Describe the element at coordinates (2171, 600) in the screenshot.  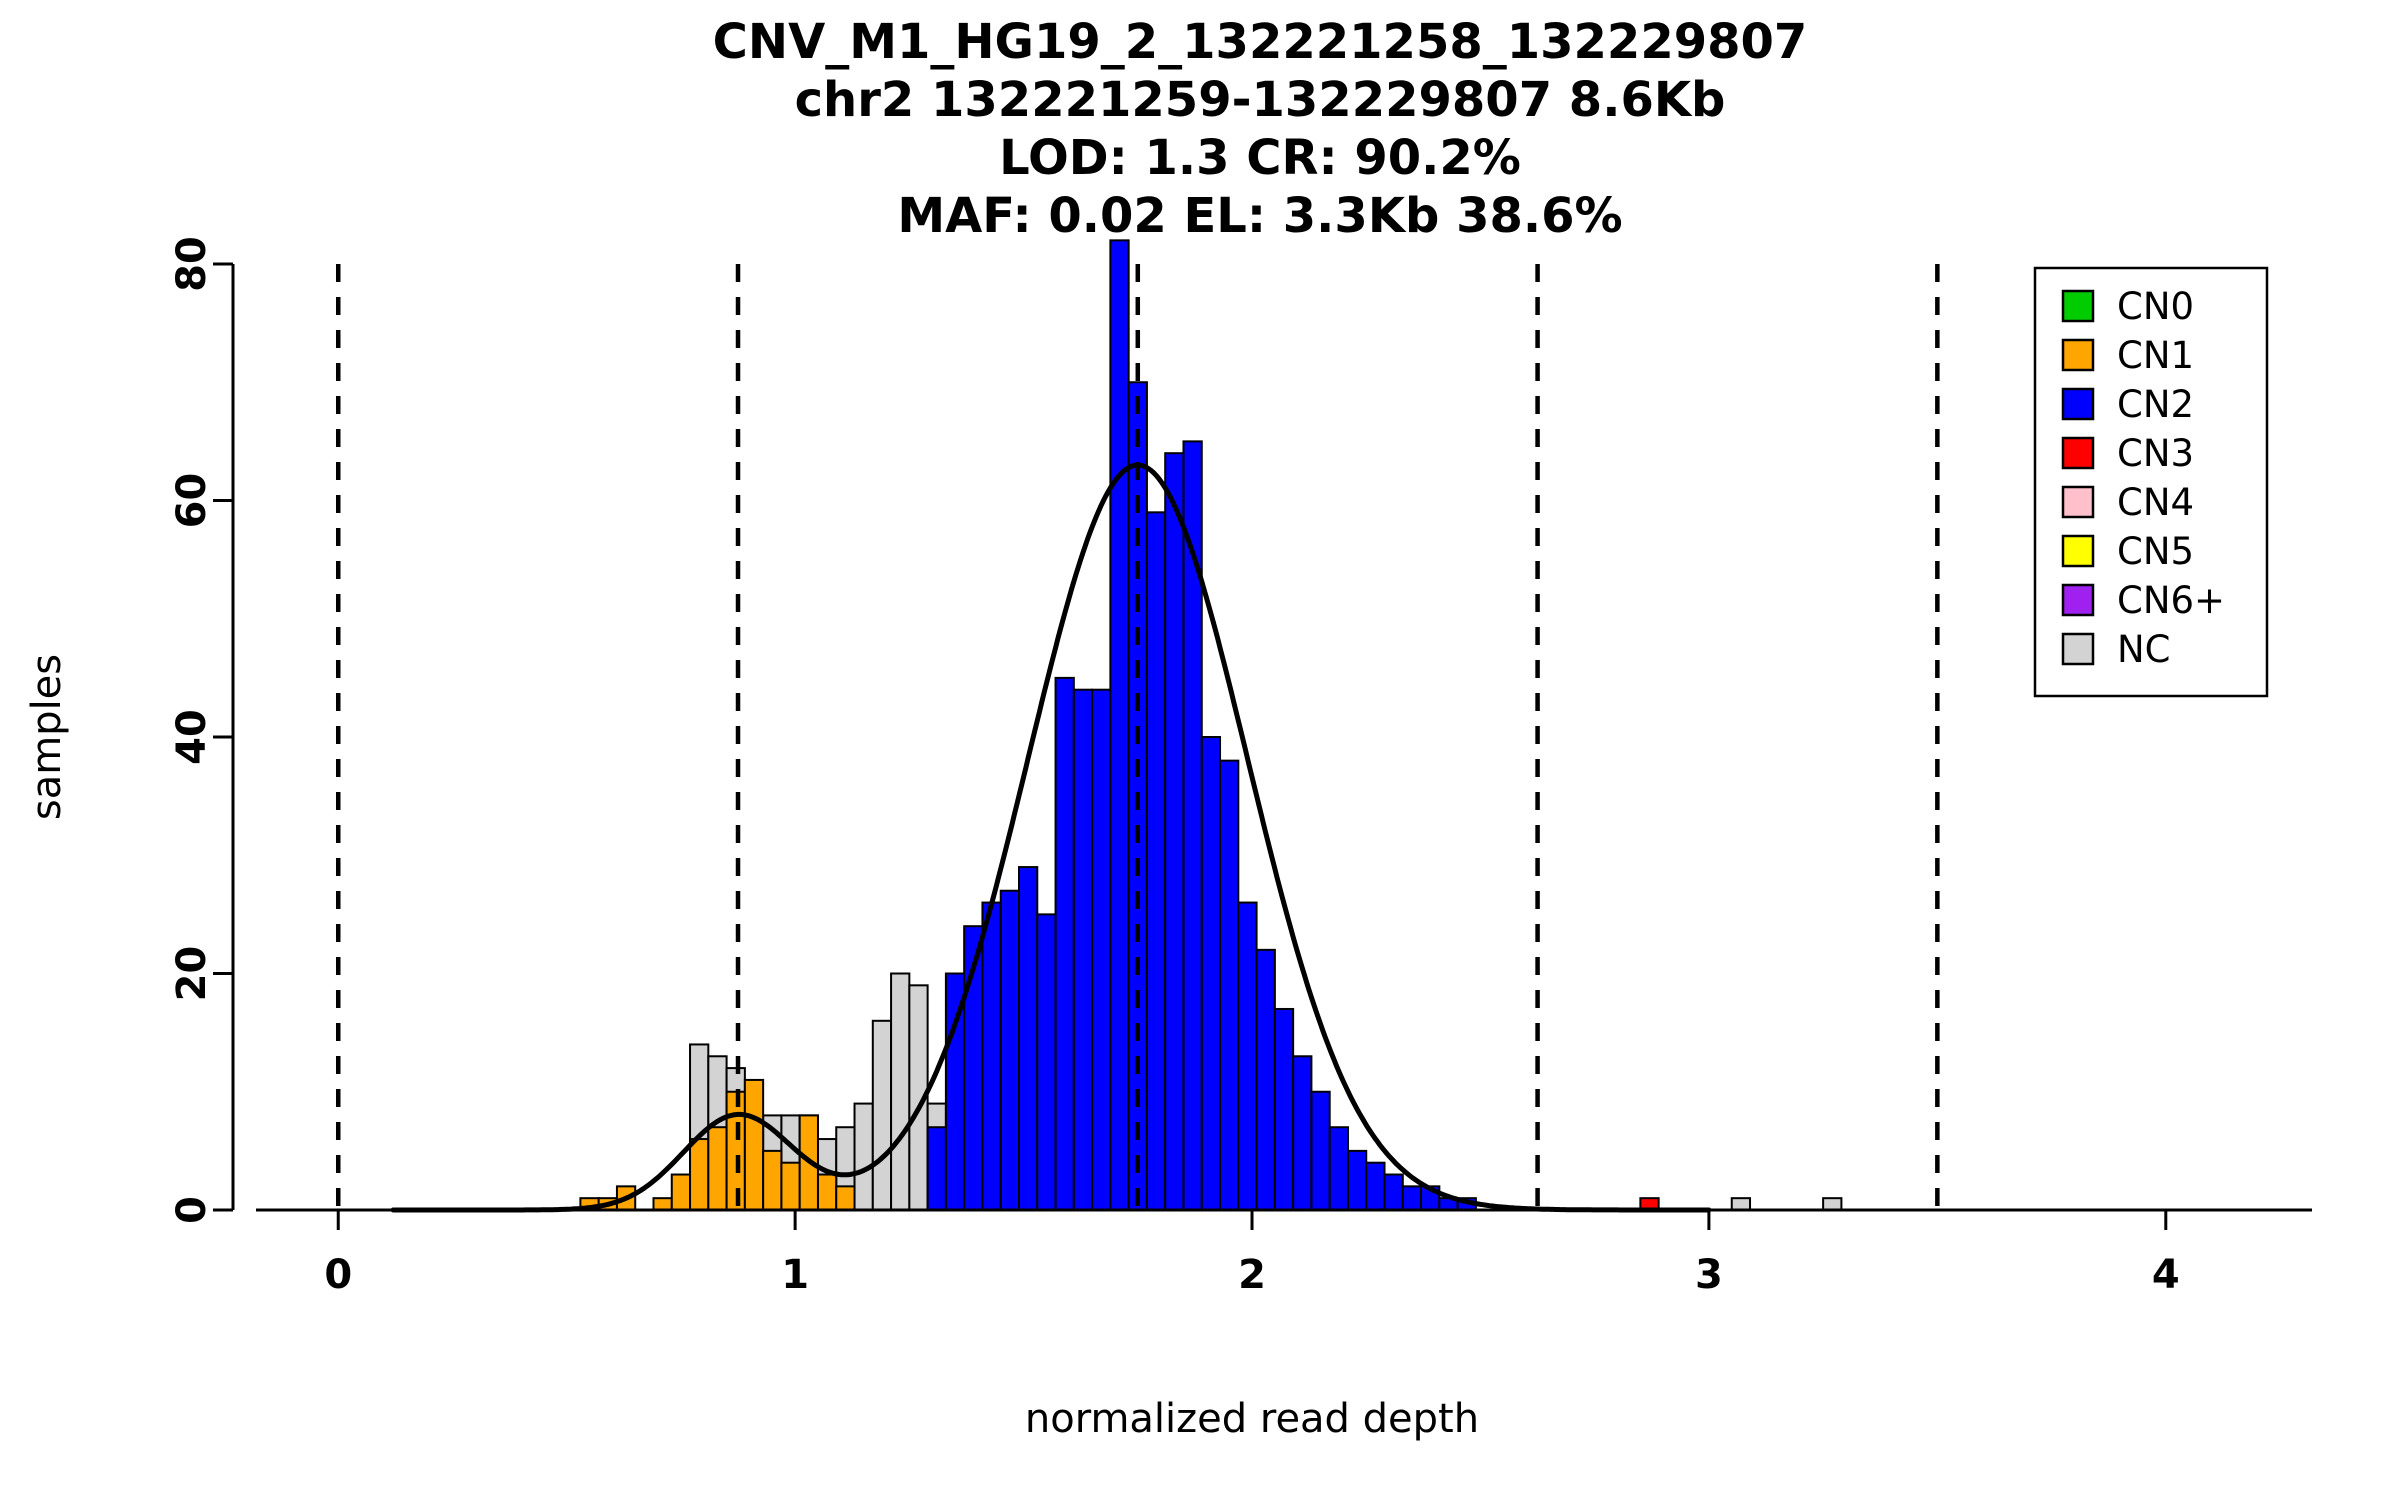
I see `legend-label: CN6+` at that location.